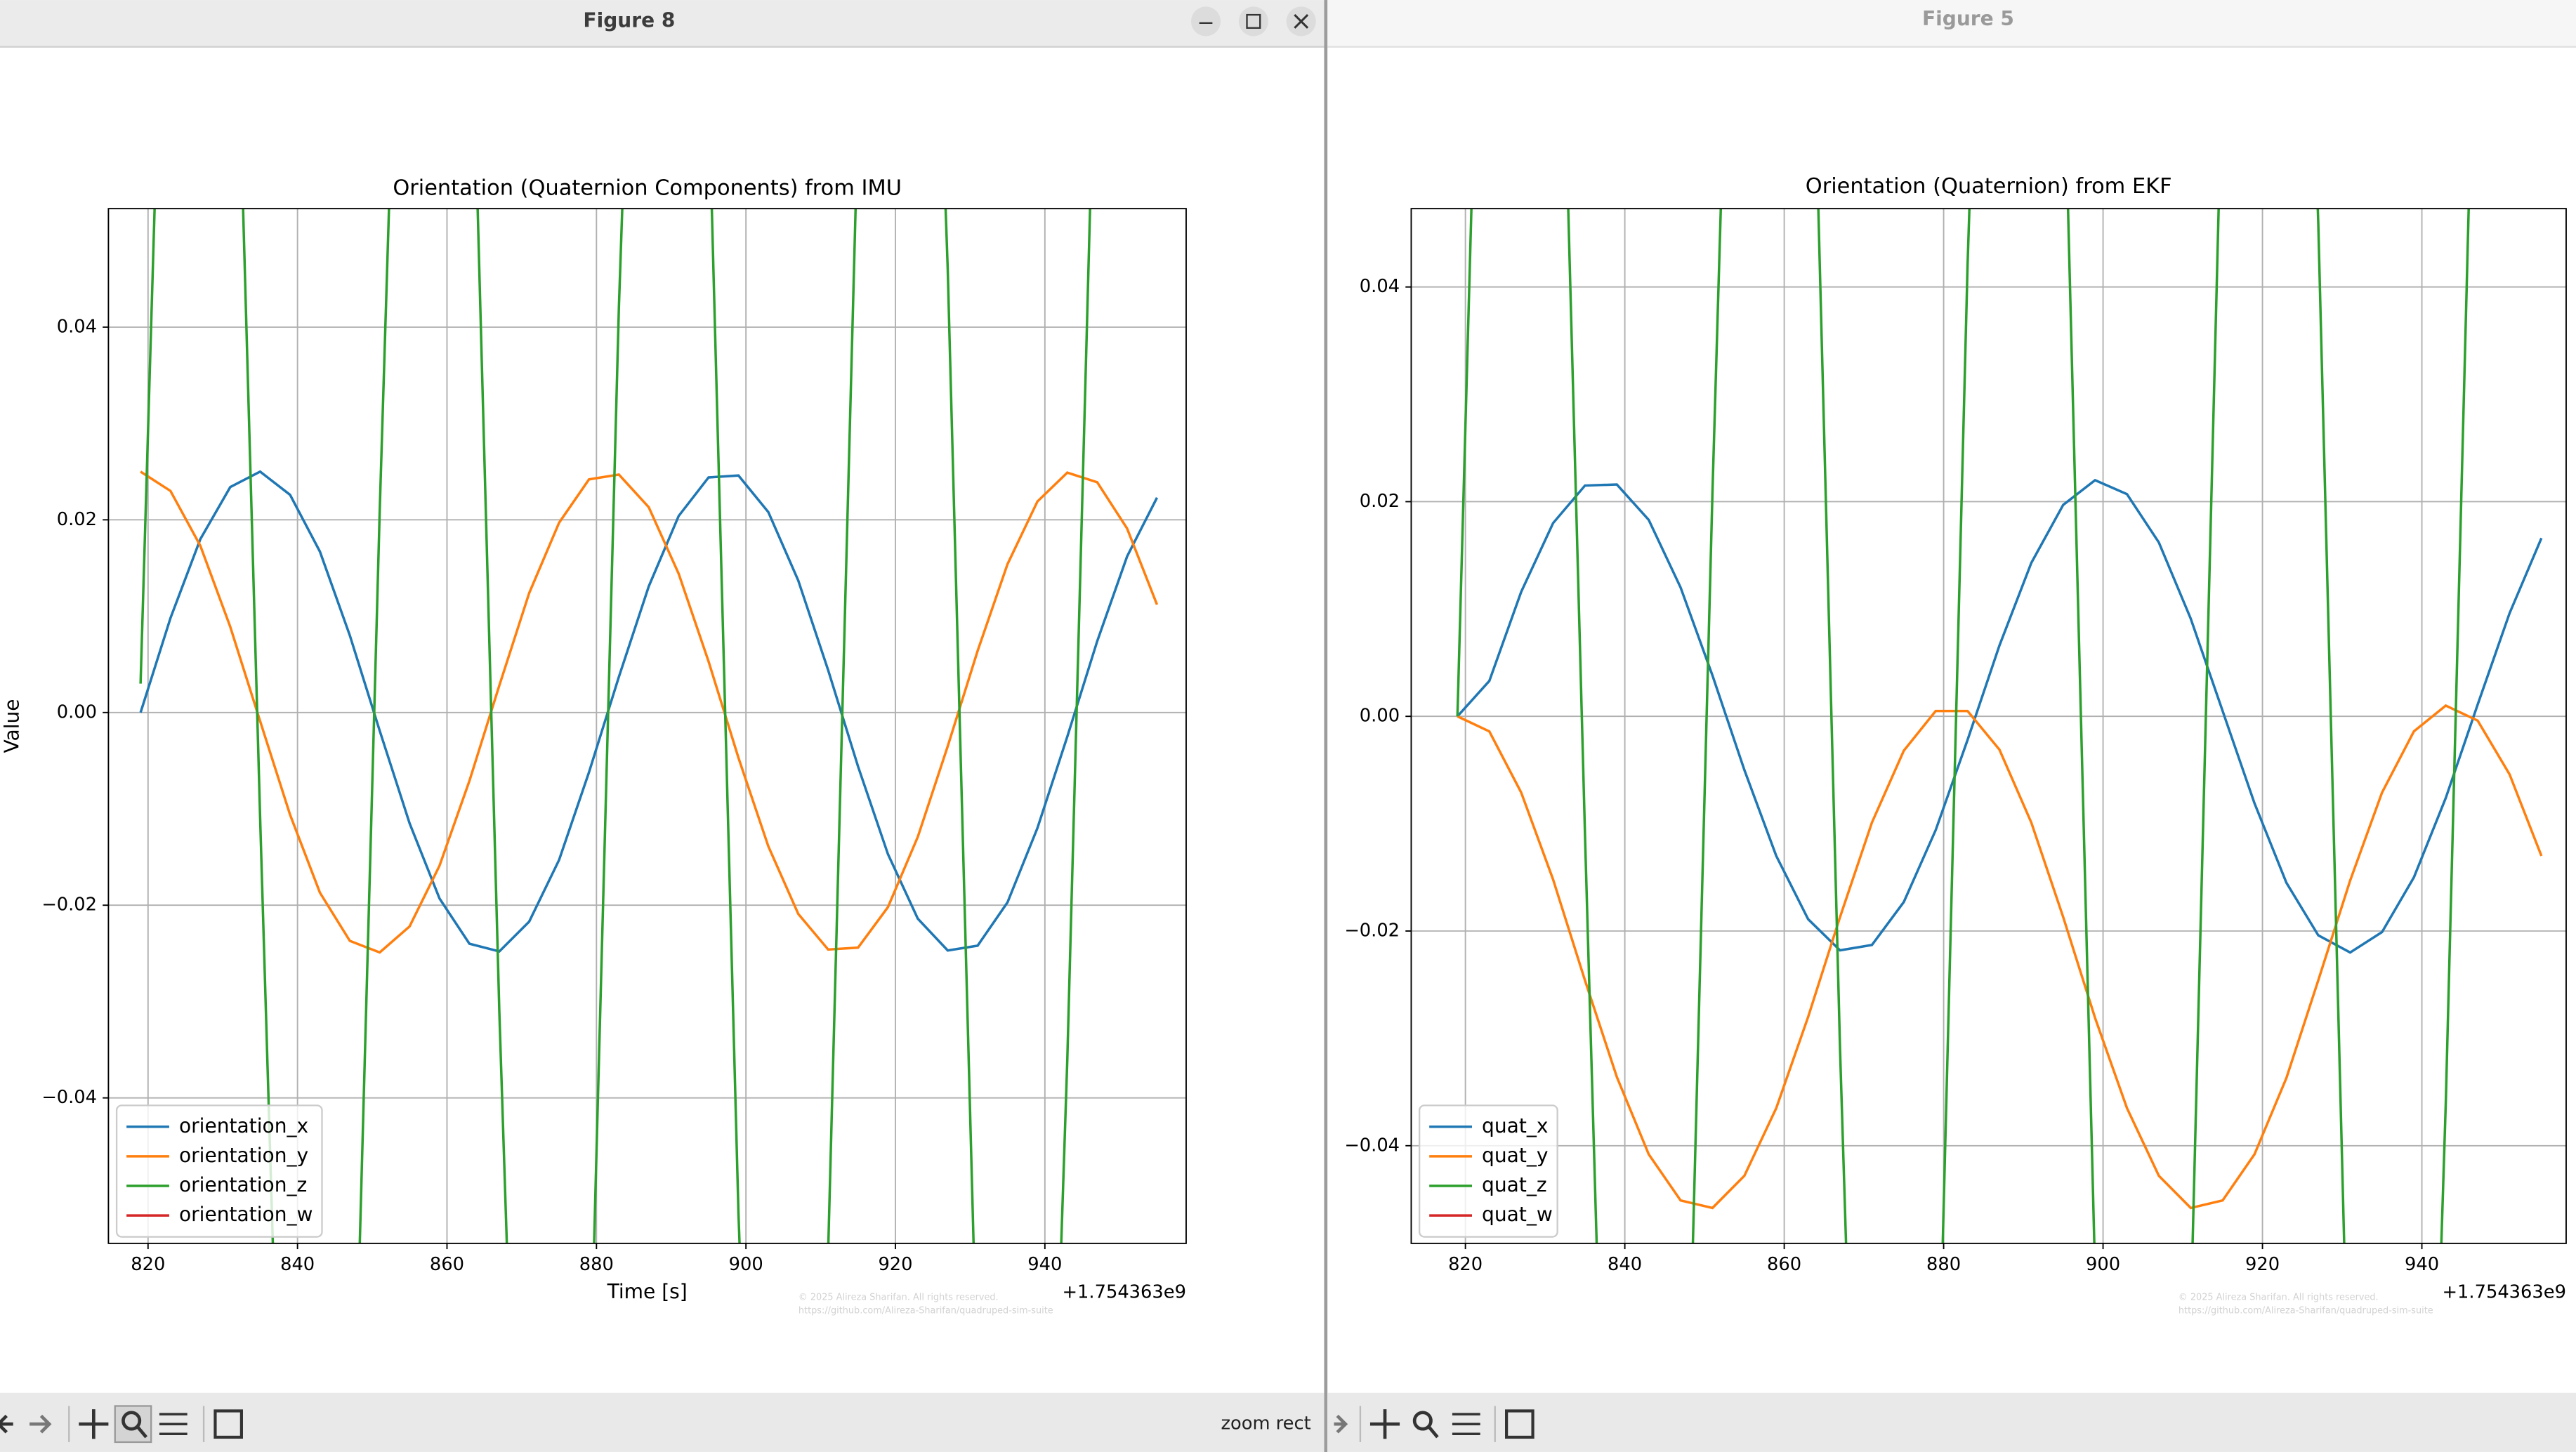 The image size is (2576, 1452). I want to click on toolbar-status: zoom rect, so click(1265, 1423).